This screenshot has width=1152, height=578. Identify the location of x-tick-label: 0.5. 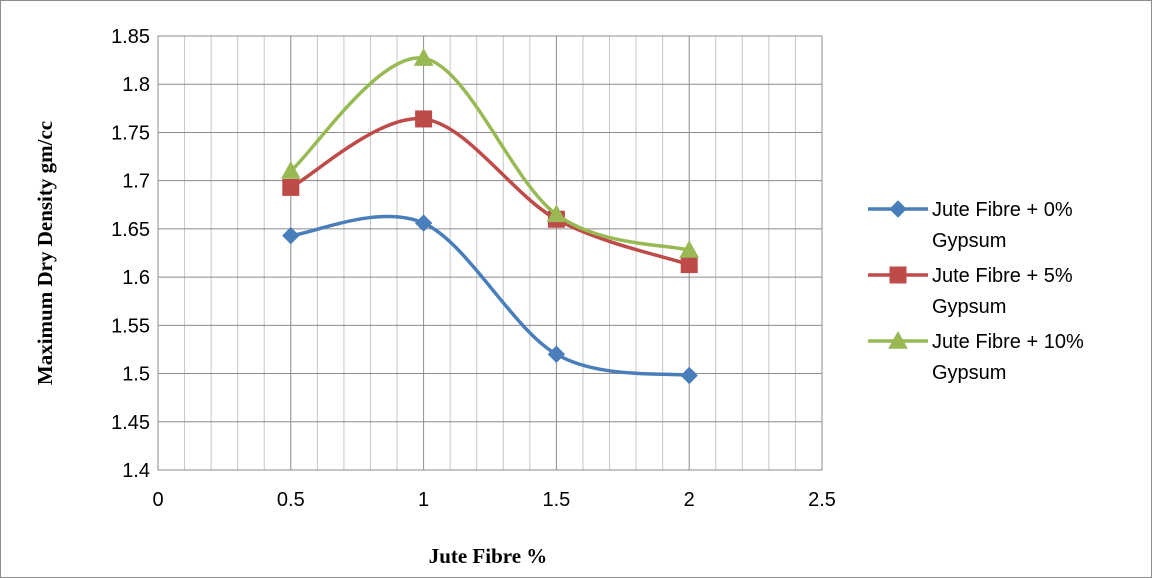
(291, 500).